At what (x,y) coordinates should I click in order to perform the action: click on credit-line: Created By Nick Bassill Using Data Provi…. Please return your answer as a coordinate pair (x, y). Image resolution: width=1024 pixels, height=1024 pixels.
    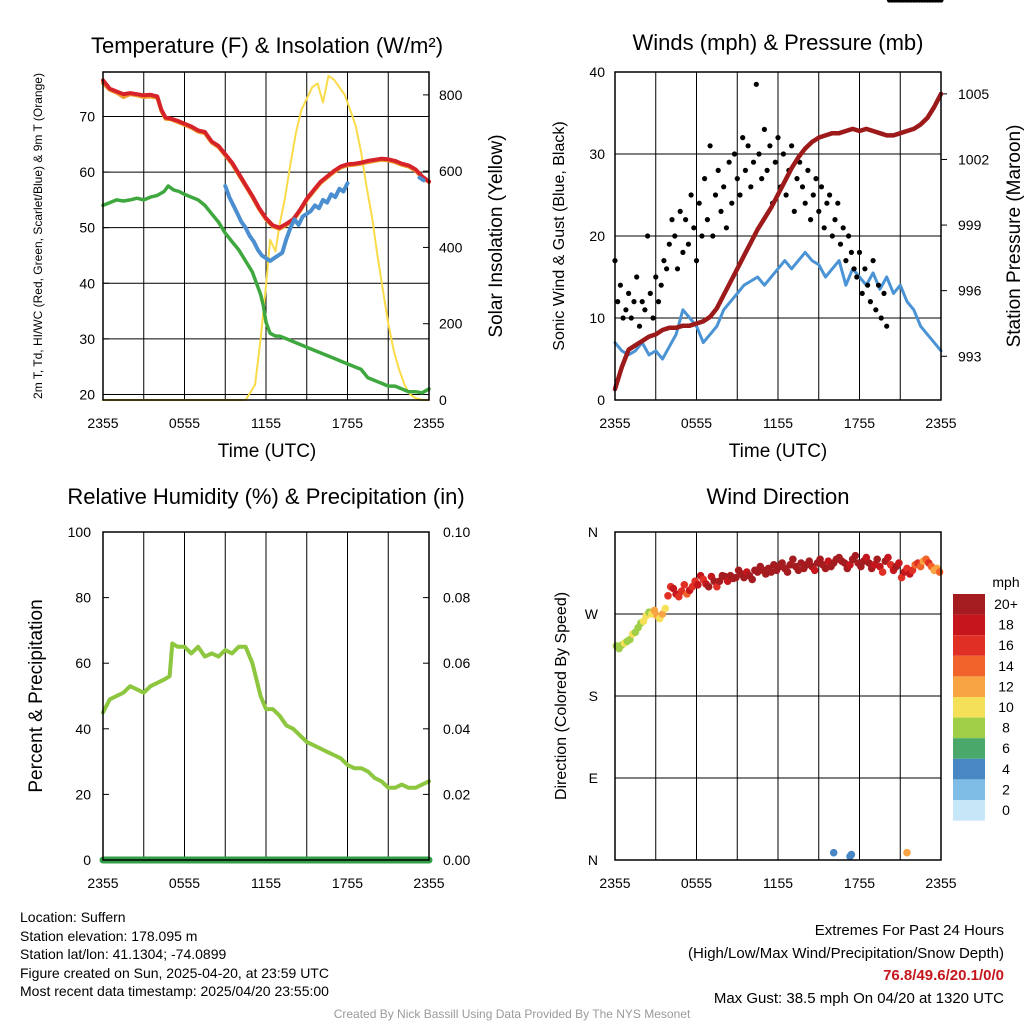
    Looking at the image, I should click on (512, 1014).